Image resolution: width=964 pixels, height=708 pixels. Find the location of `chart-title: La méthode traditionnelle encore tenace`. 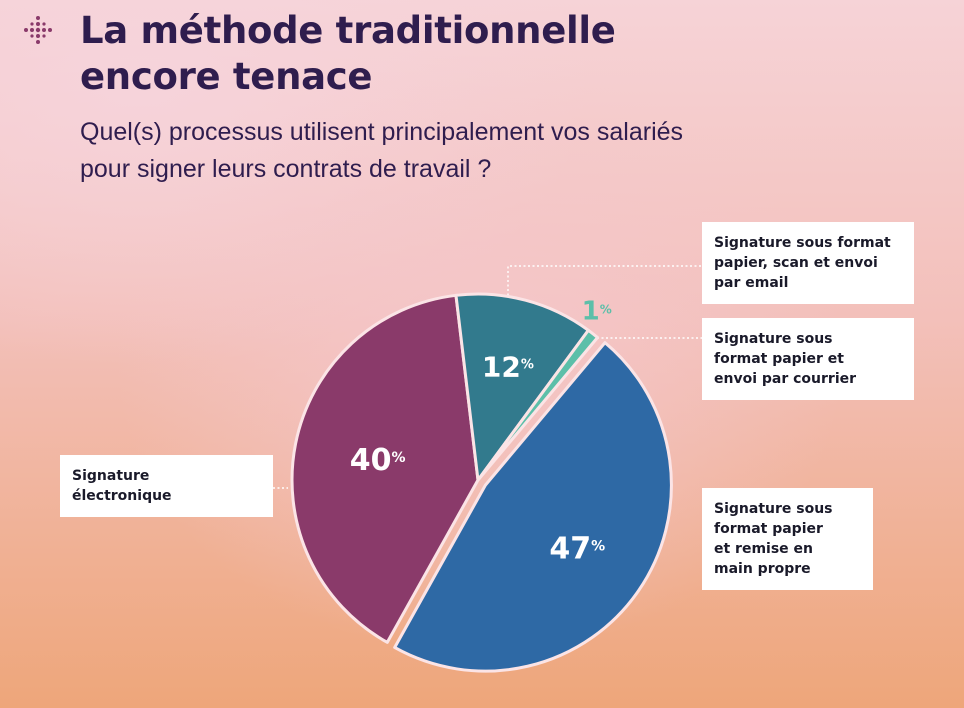

chart-title: La méthode traditionnelle encore tenace is located at coordinates (348, 54).